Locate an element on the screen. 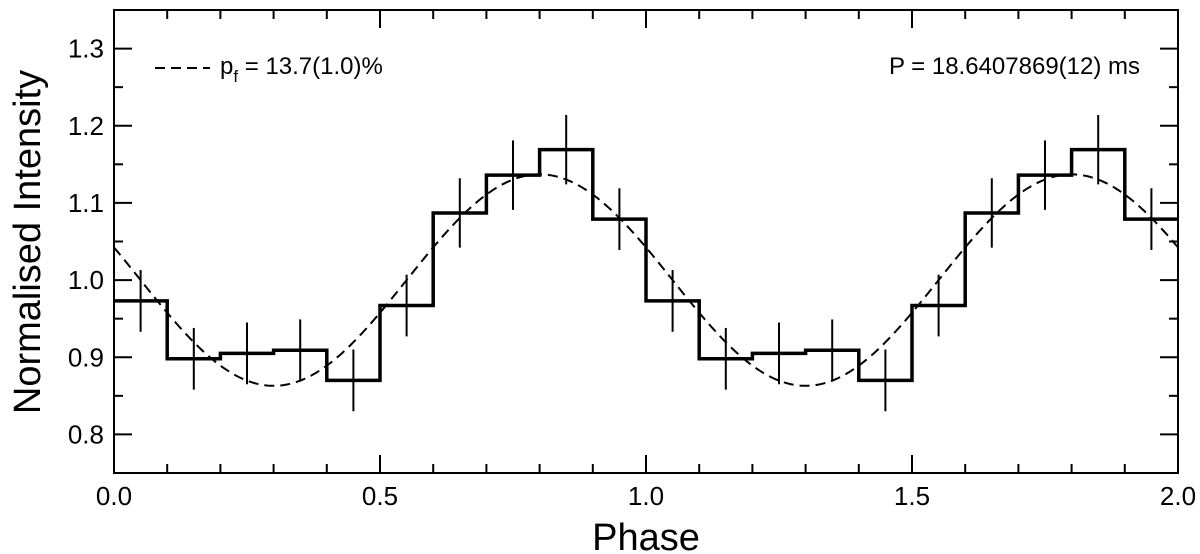  period-annotation: P = 18.6407869(12) ms is located at coordinates (1014, 66).